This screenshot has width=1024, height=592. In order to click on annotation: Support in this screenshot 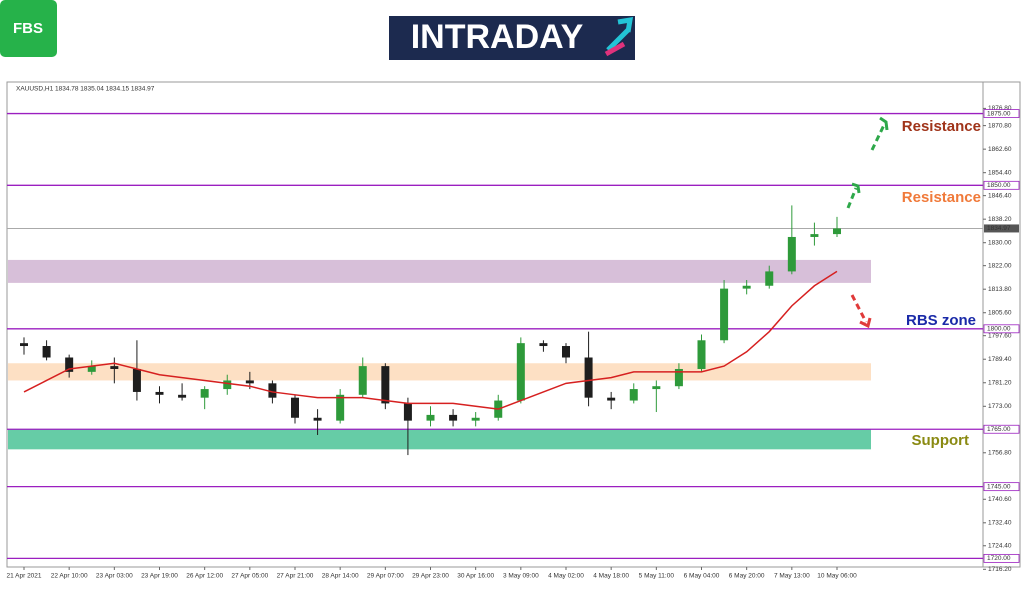, I will do `click(941, 440)`.